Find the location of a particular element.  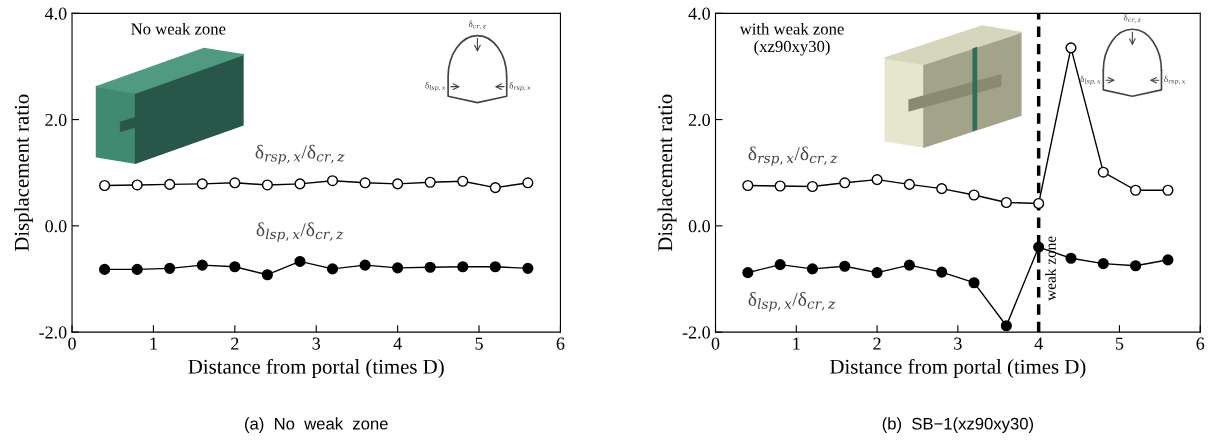

text: (a) No weak zone is located at coordinates (316, 425).